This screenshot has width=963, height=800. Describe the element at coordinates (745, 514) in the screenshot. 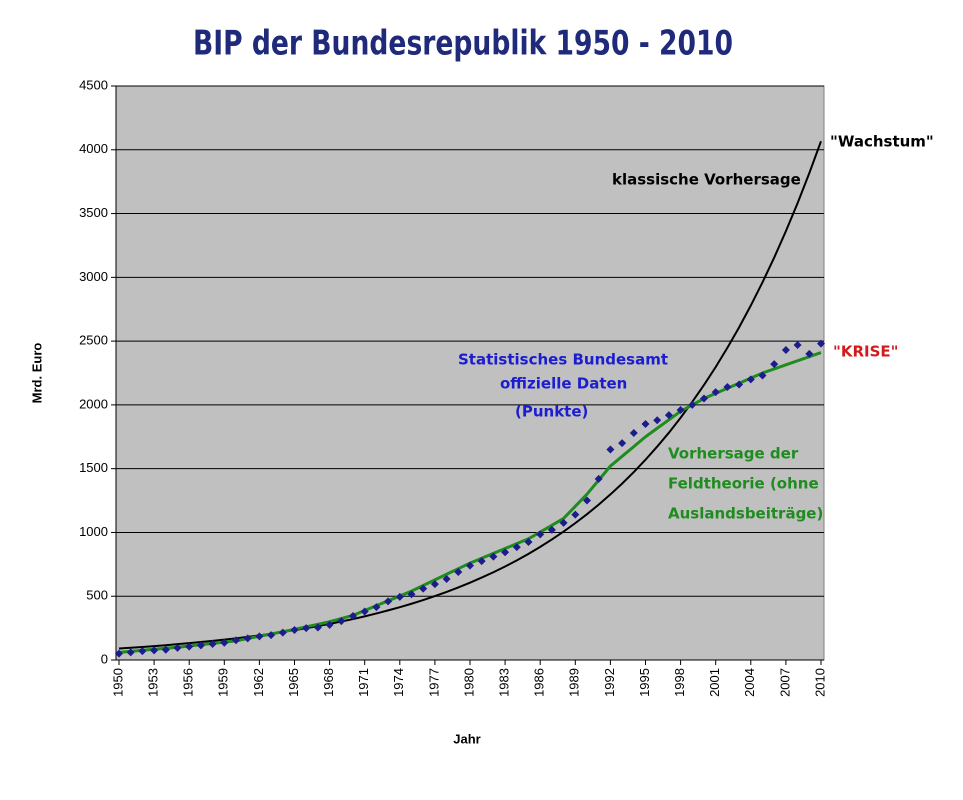

I see `annotation: Auslandsbeiträge)` at that location.